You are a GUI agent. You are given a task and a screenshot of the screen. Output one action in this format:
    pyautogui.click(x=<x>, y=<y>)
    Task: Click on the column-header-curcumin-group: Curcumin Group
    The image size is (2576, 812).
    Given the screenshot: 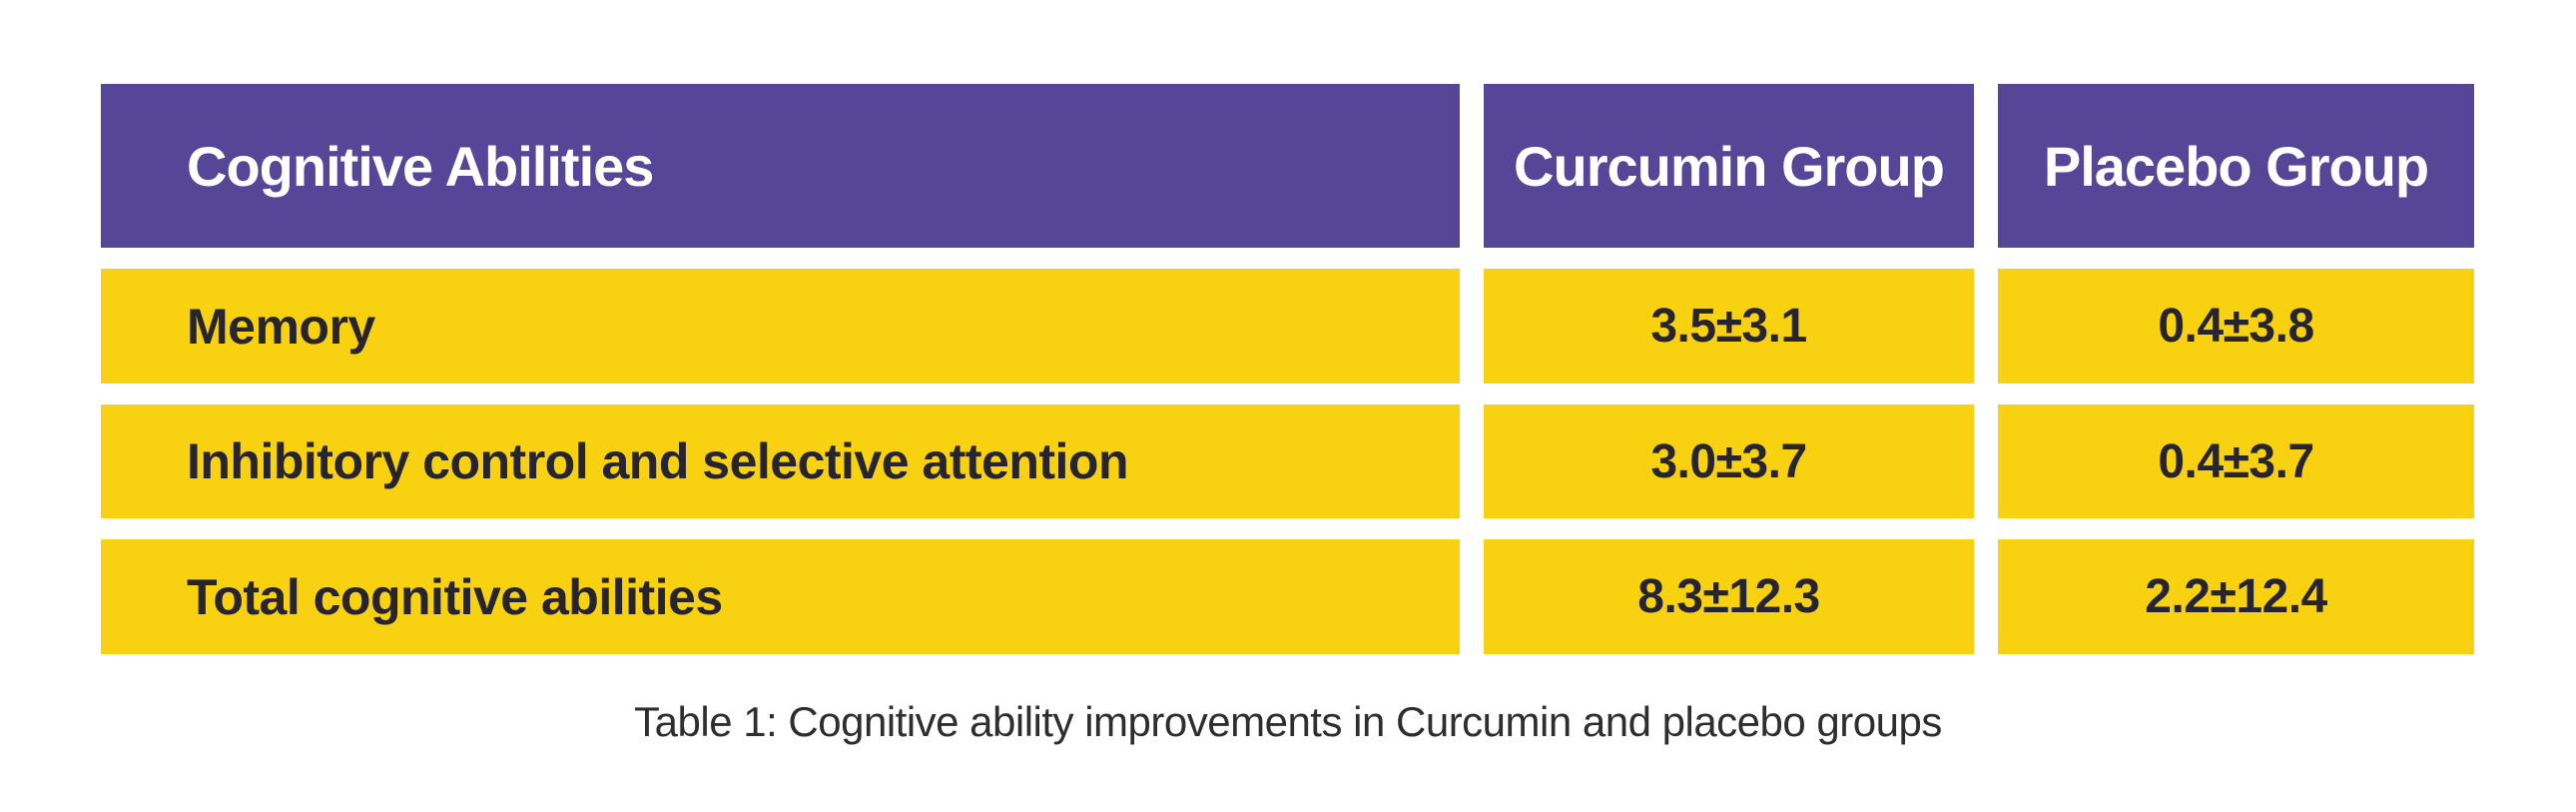 What is the action you would take?
    pyautogui.click(x=1729, y=166)
    